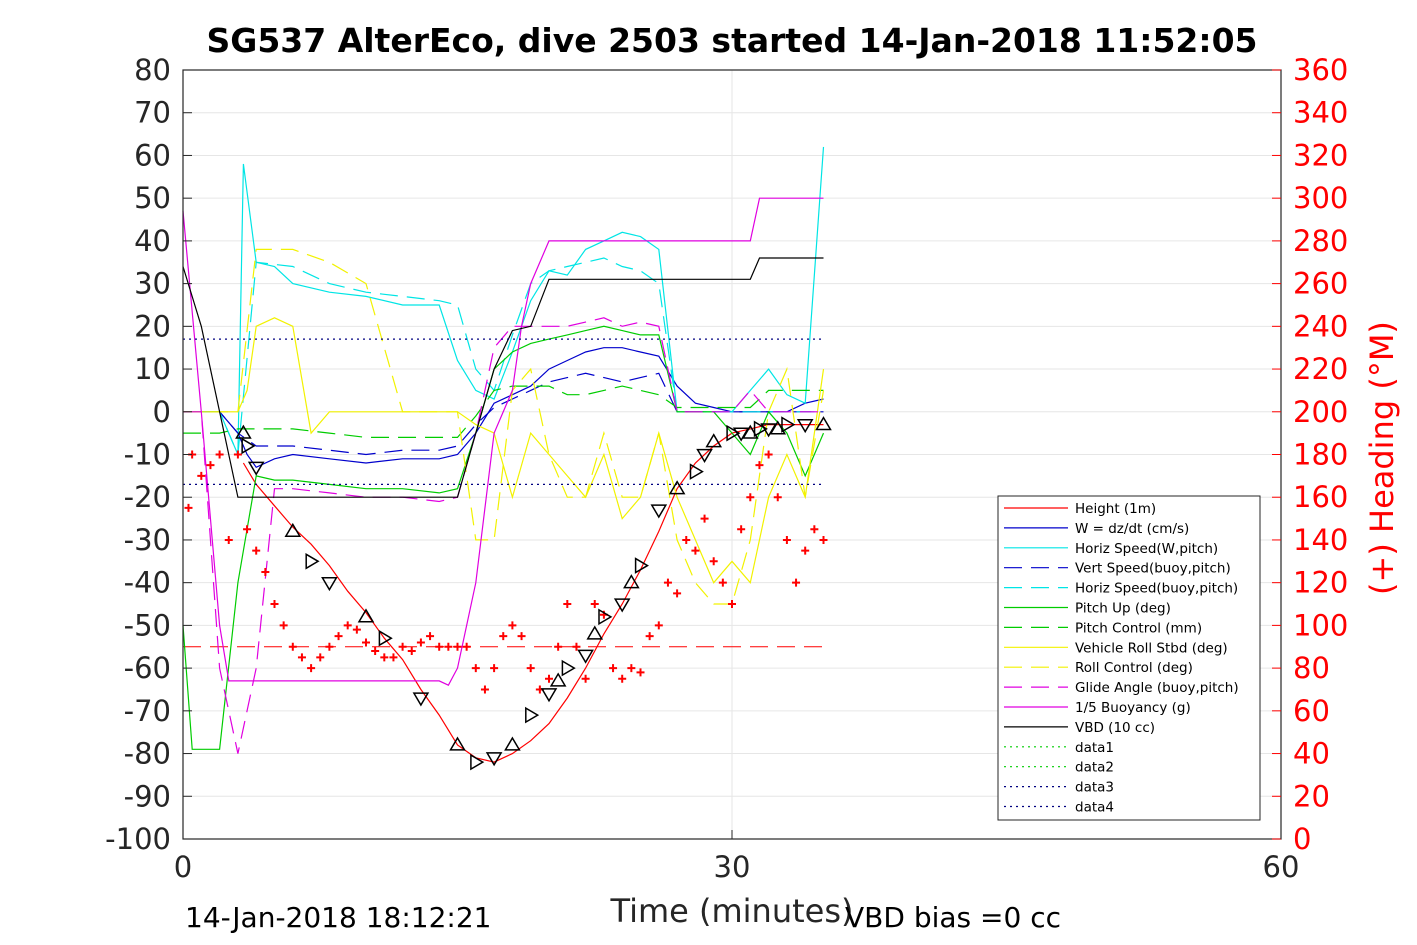  I want to click on left-tick-label: 50, so click(152, 198).